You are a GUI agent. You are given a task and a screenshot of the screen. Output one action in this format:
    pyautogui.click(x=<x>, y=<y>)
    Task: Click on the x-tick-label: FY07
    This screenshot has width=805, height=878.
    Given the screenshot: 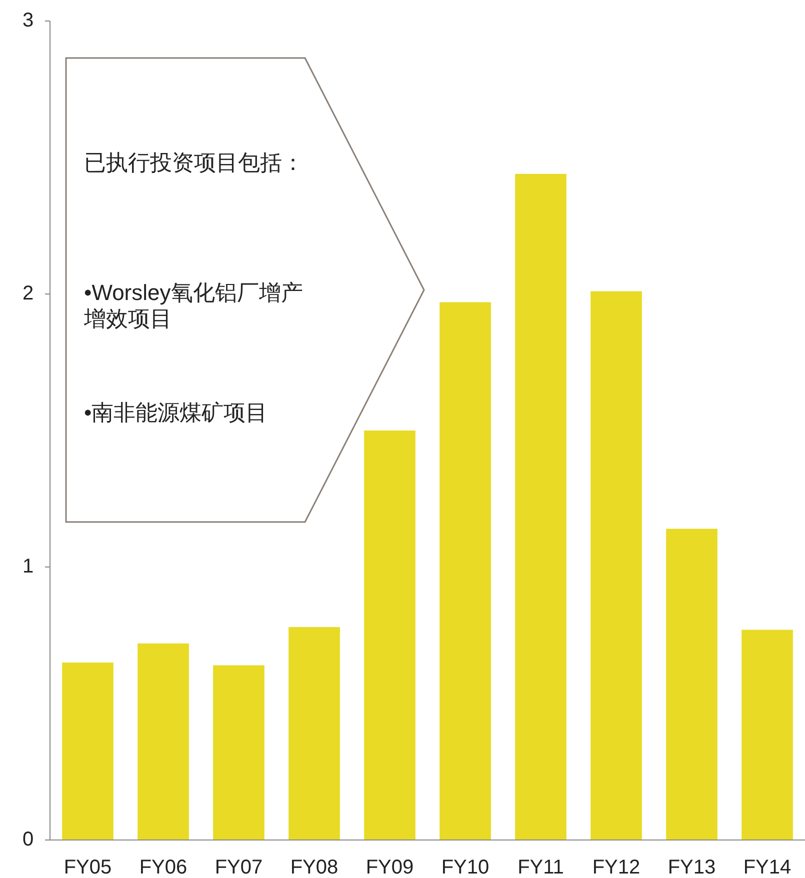 What is the action you would take?
    pyautogui.click(x=238, y=867)
    